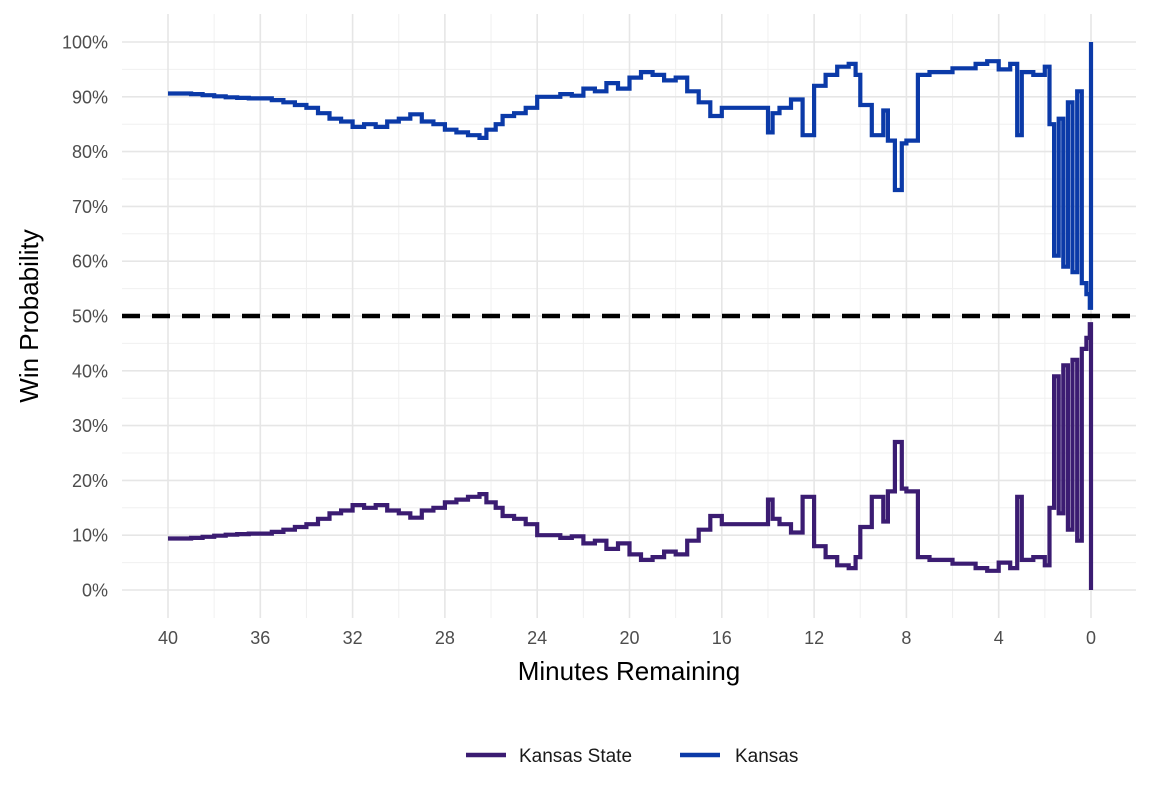 The width and height of the screenshot is (1152, 806). Describe the element at coordinates (814, 638) in the screenshot. I see `x-tick-label: 12` at that location.